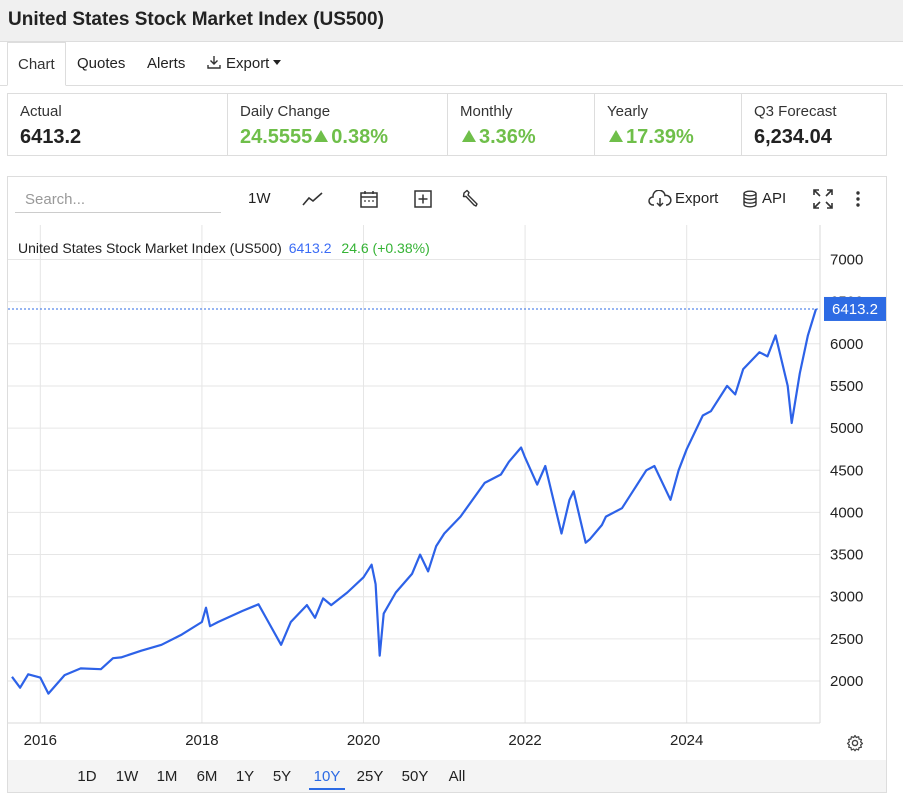 The height and width of the screenshot is (800, 903). I want to click on settings-gear-icon, so click(855, 743).